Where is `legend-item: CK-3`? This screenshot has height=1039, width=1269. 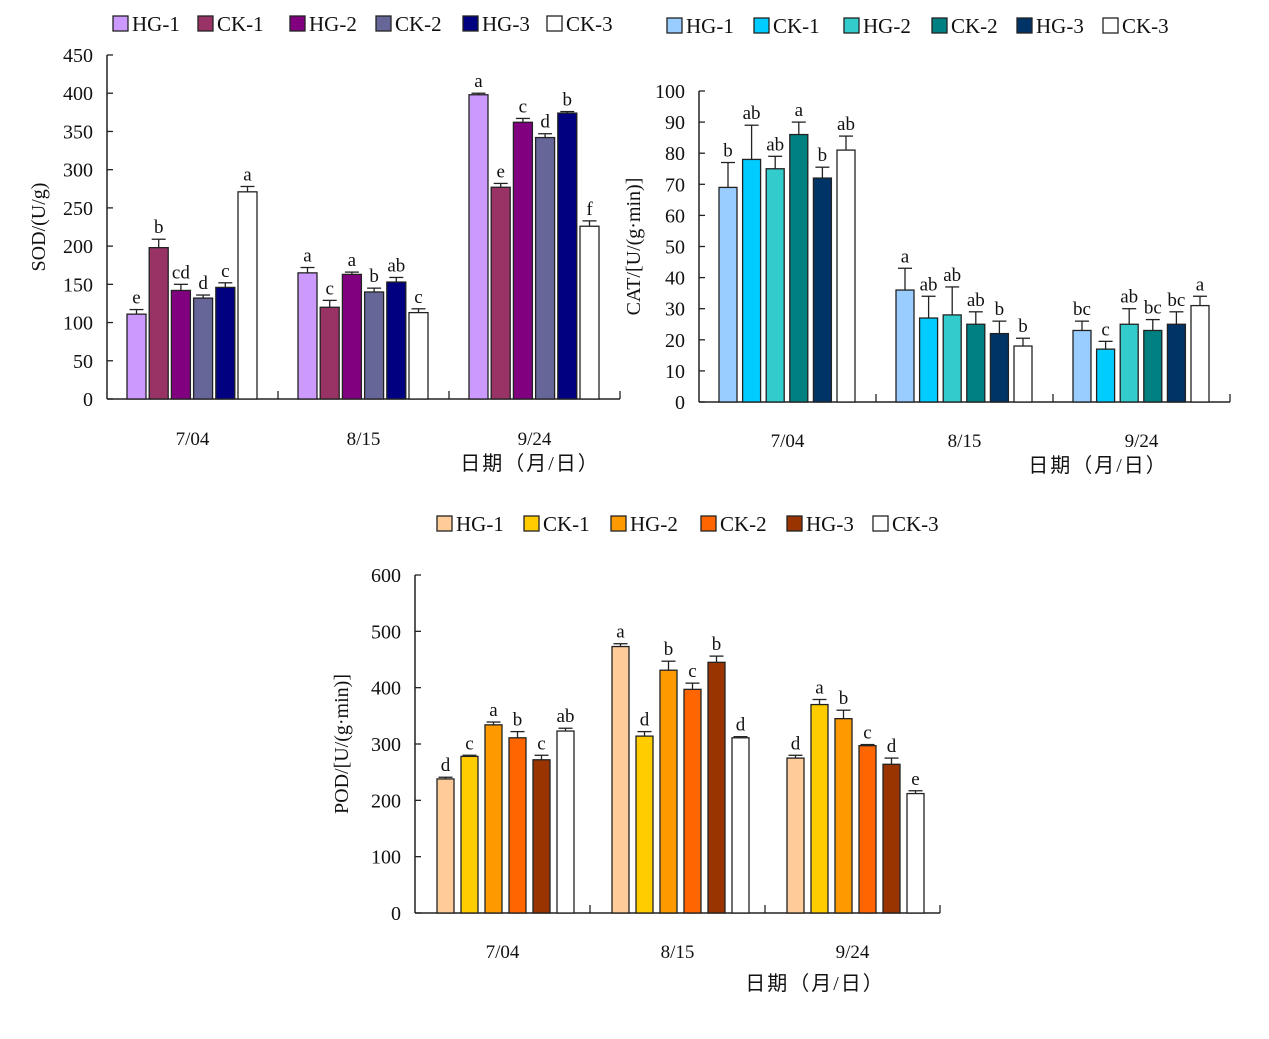 legend-item: CK-3 is located at coordinates (1135, 26).